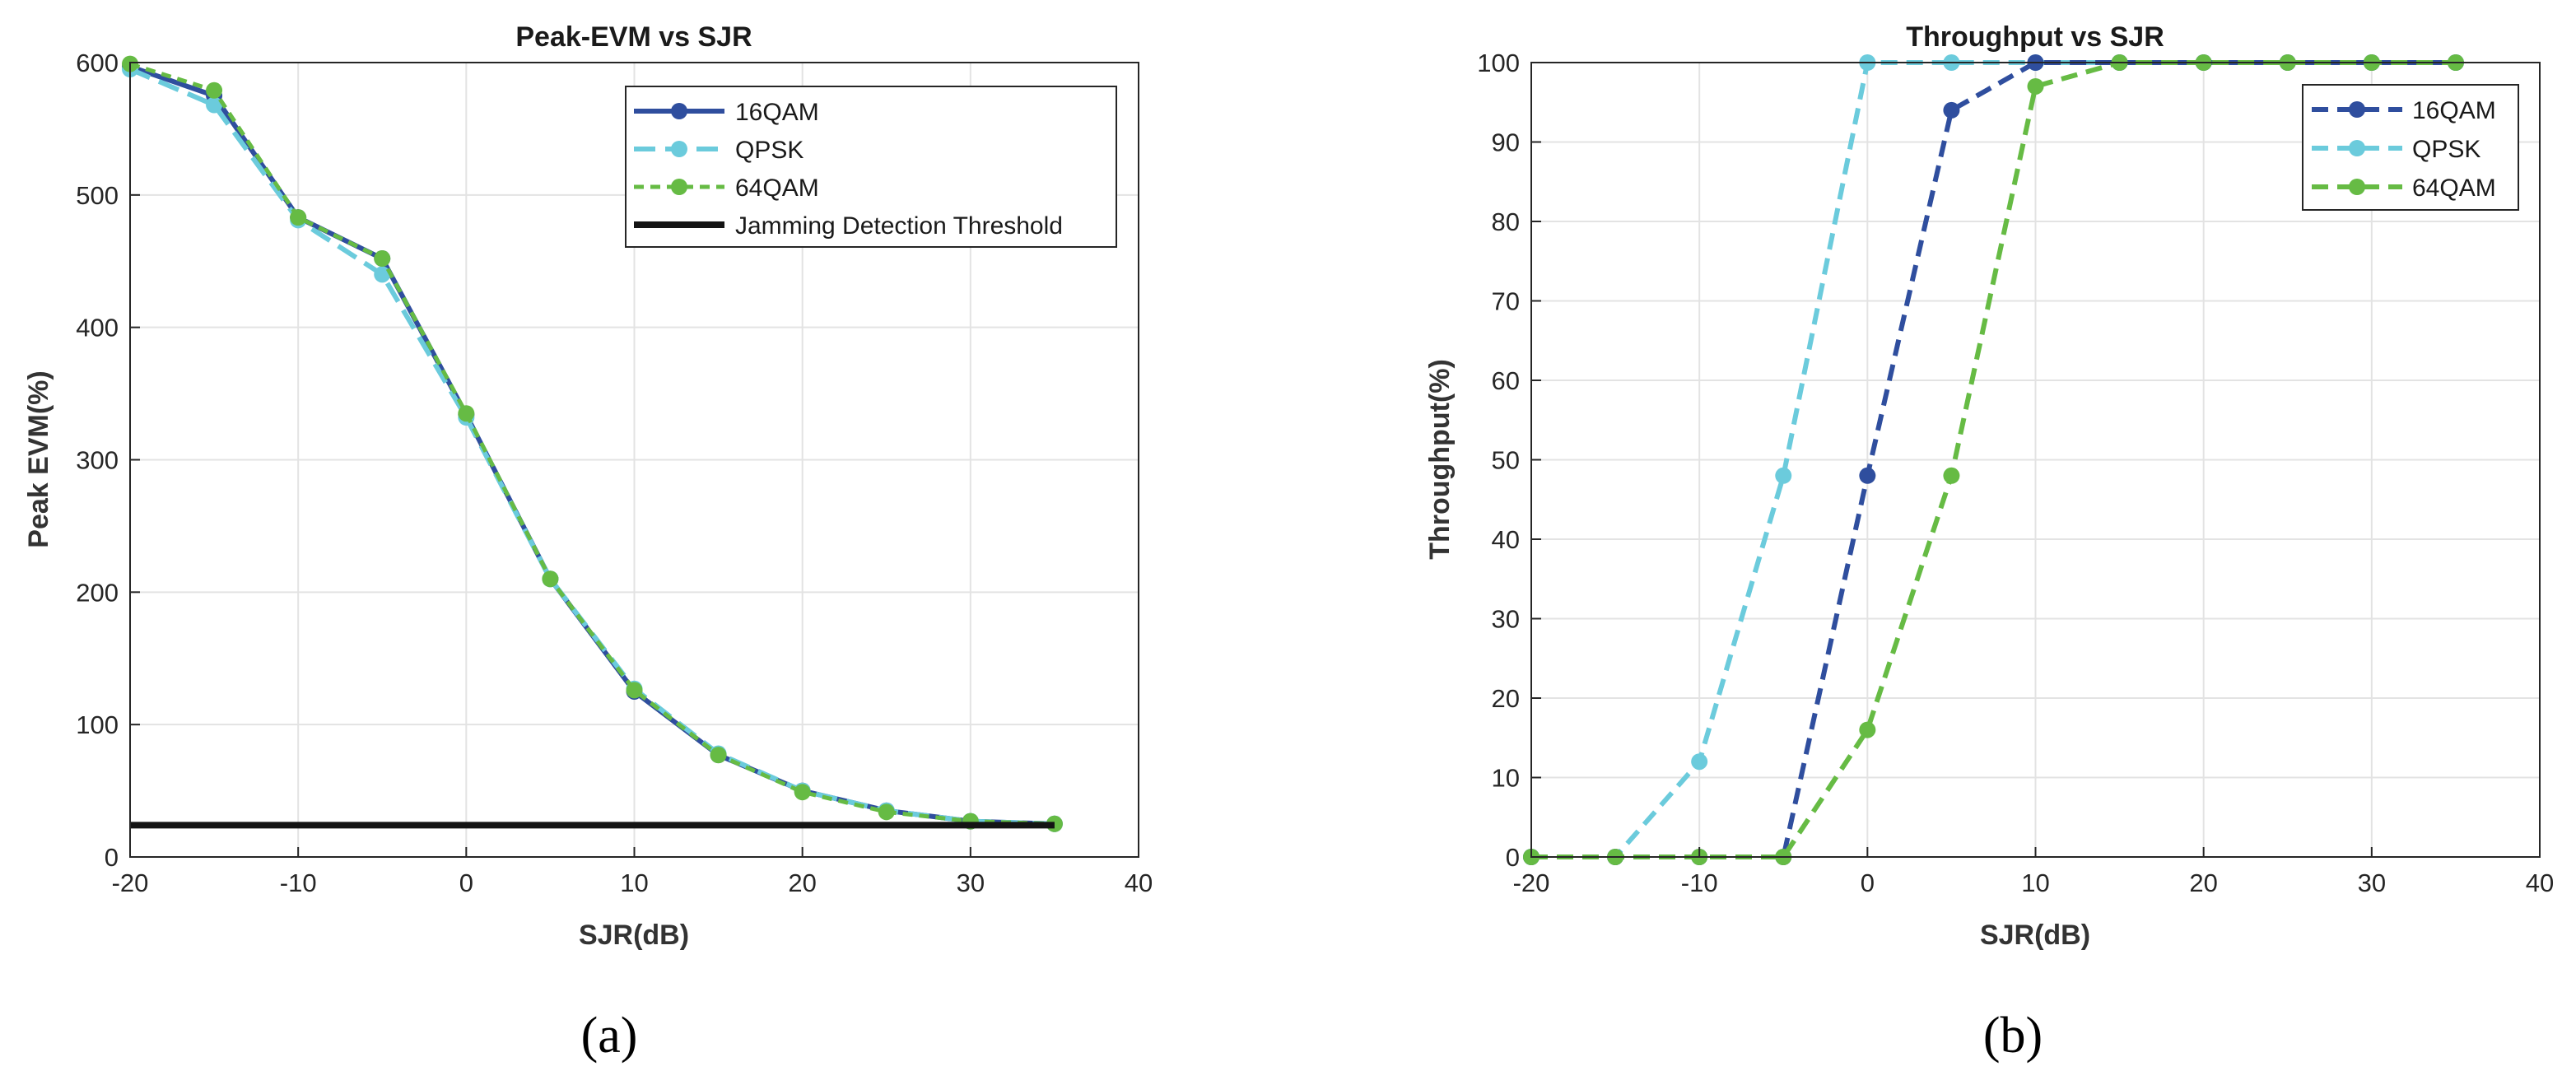 Image resolution: width=2576 pixels, height=1085 pixels. What do you see at coordinates (1506, 778) in the screenshot?
I see `y-tick-label: 10` at bounding box center [1506, 778].